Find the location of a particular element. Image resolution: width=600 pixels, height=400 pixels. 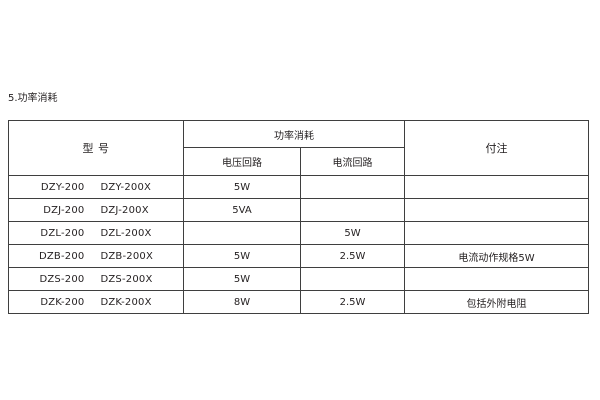

model-code-variant: DZK-200X is located at coordinates (126, 302).